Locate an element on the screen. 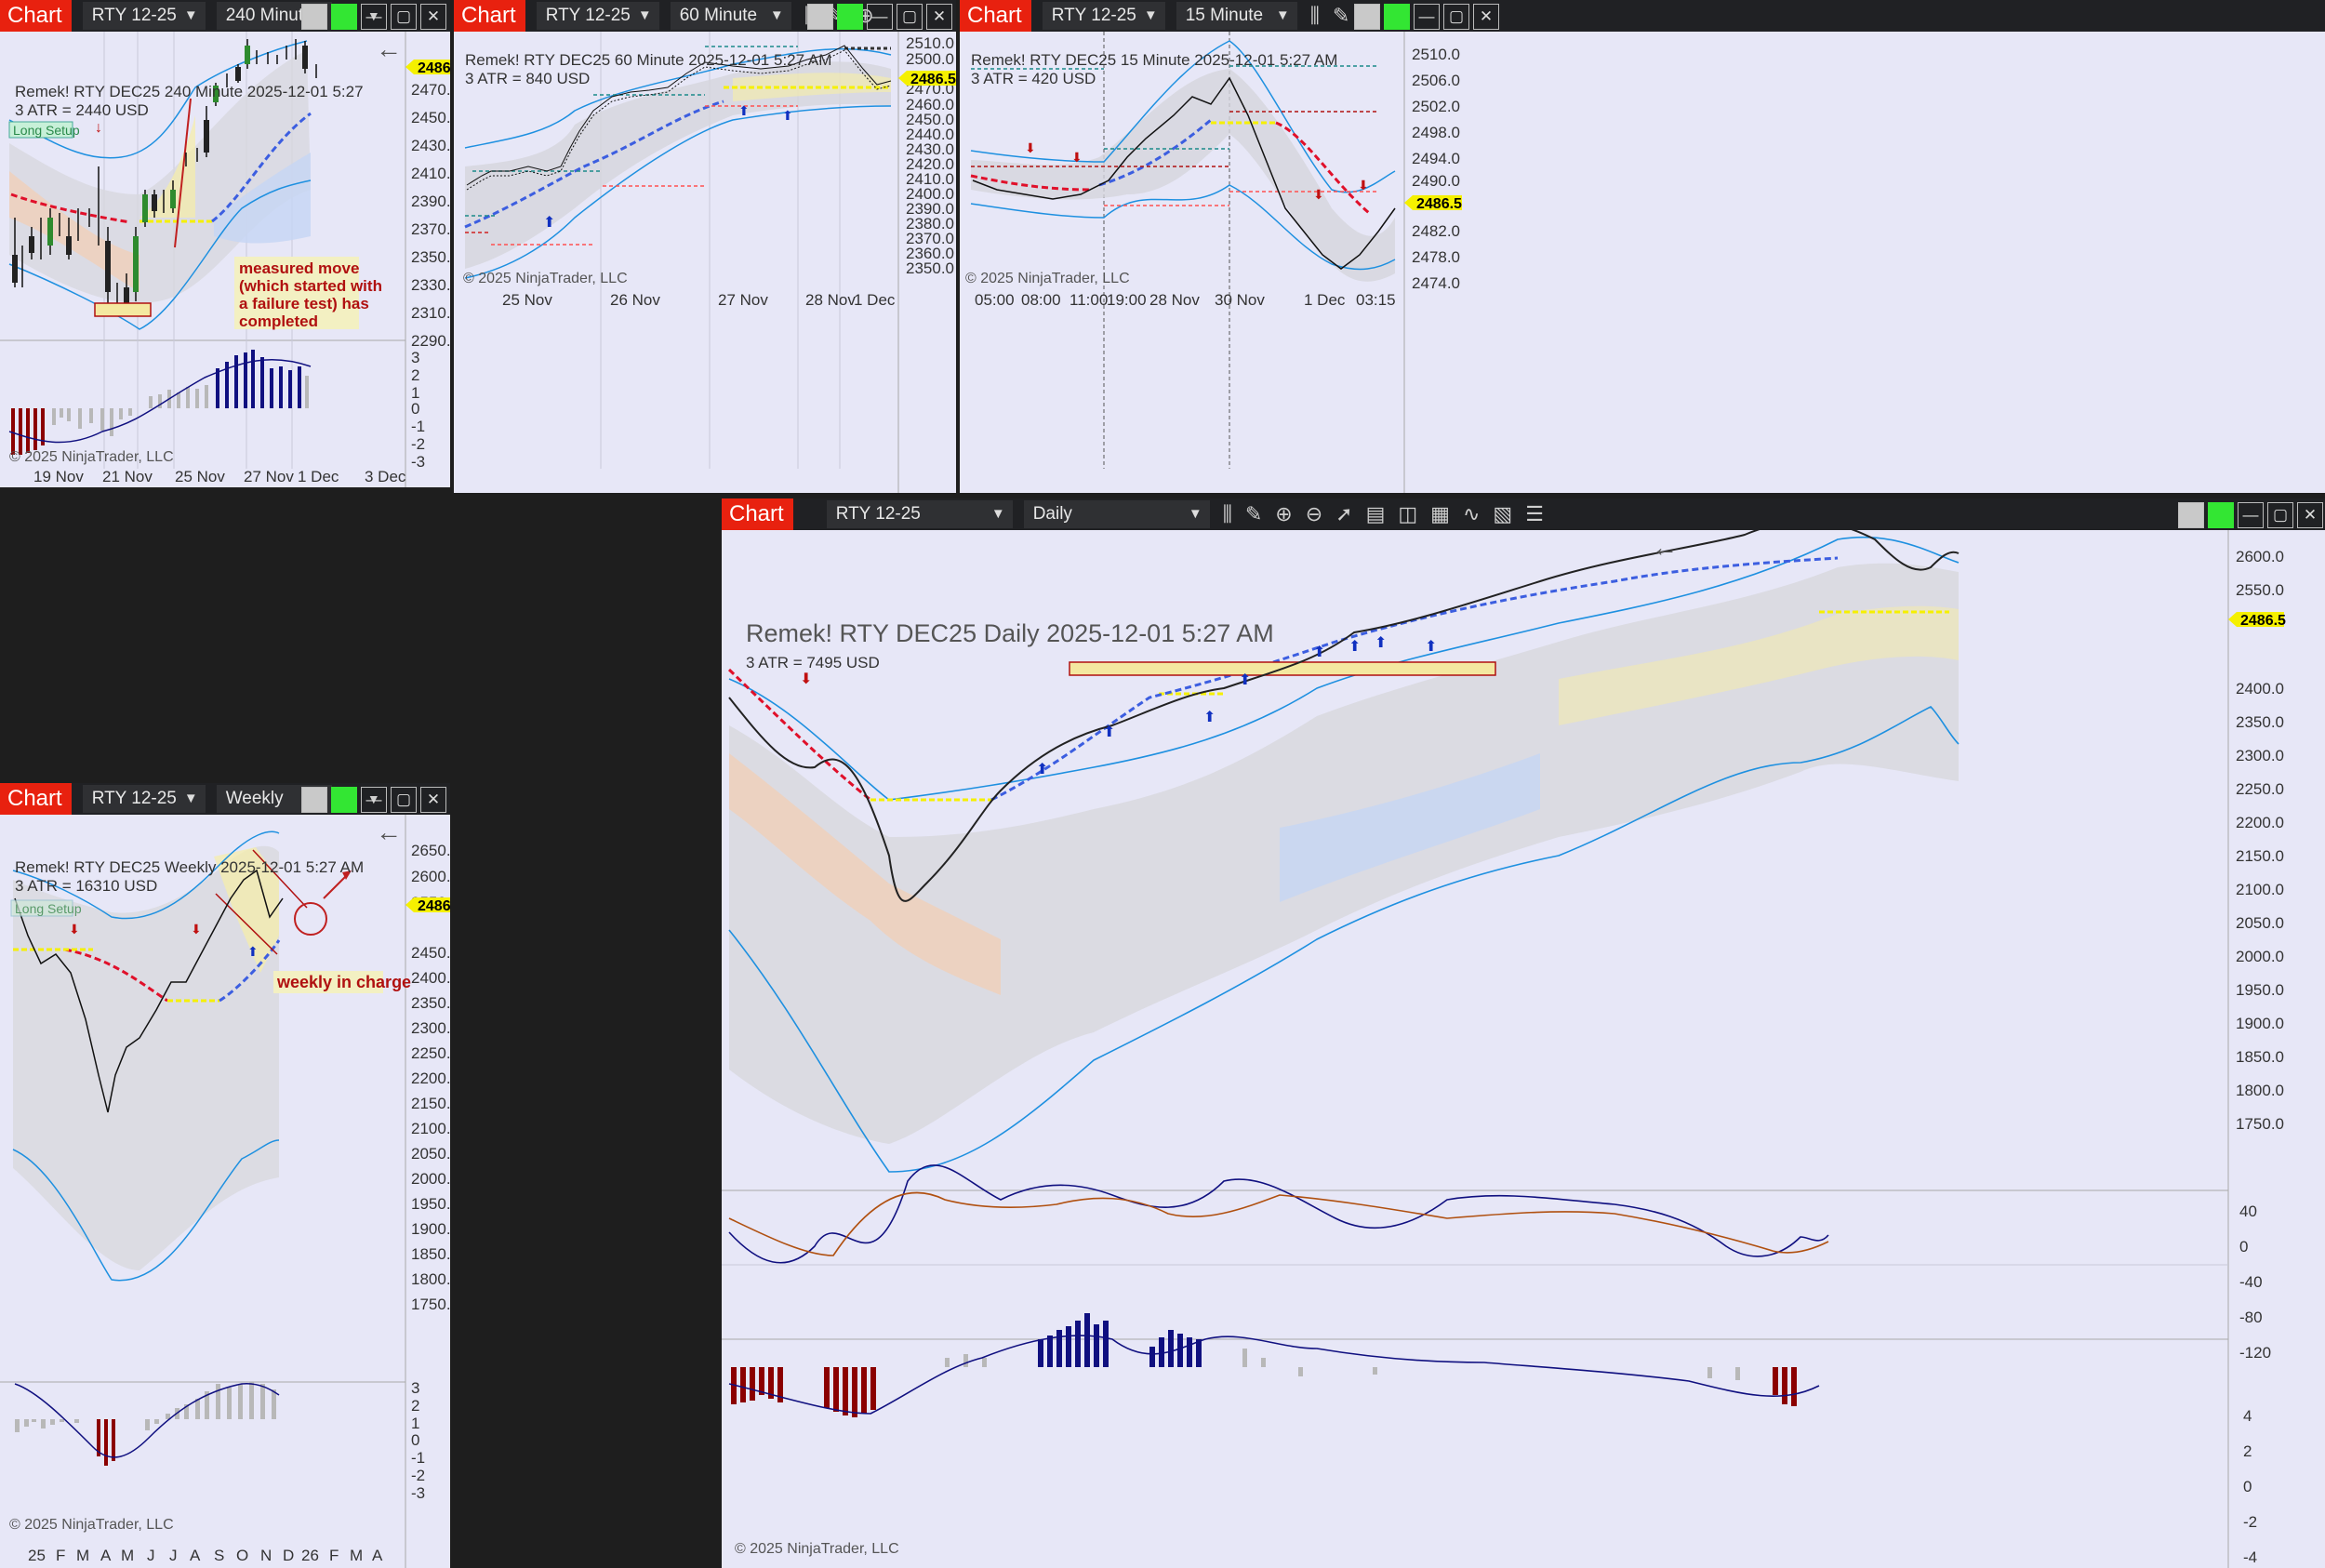  zoom-out-icon: ⊖ is located at coordinates (1314, 513).